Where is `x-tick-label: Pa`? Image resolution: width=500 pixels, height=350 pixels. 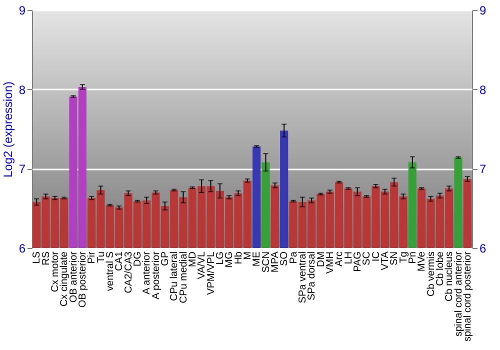
x-tick-label: Pa is located at coordinates (294, 257).